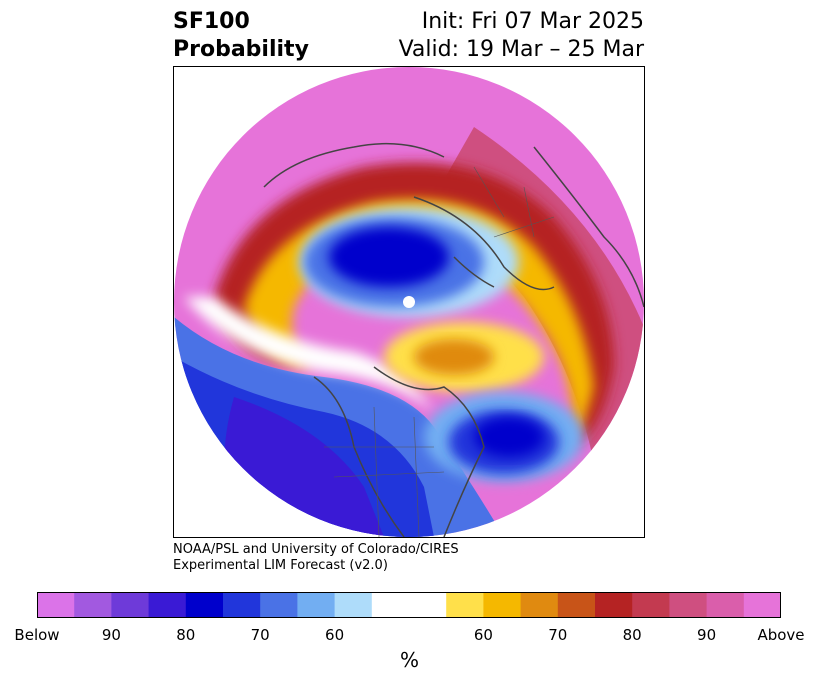 The image size is (819, 686). Describe the element at coordinates (521, 49) in the screenshot. I see `valid-range: Valid: 19 Mar – 25 Mar` at that location.